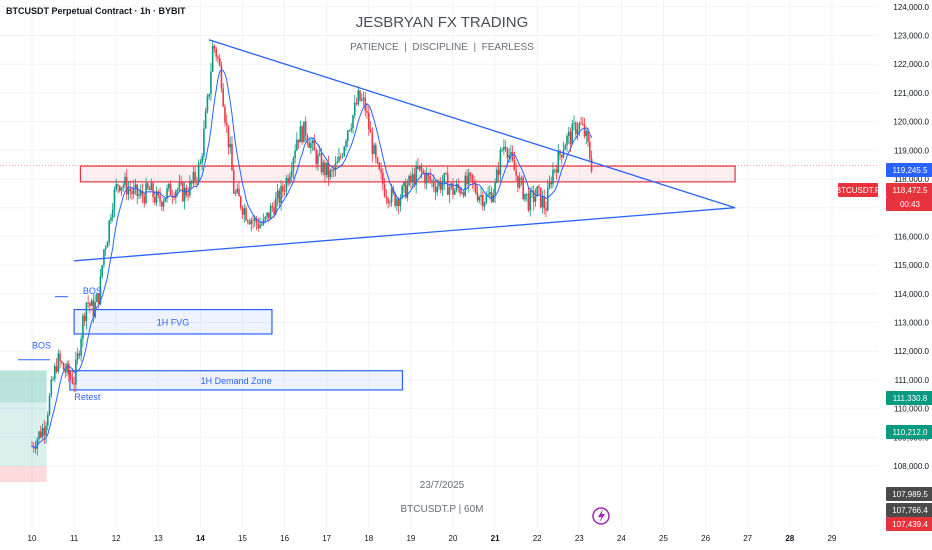  I want to click on price-label: 111,330.8, so click(910, 398).